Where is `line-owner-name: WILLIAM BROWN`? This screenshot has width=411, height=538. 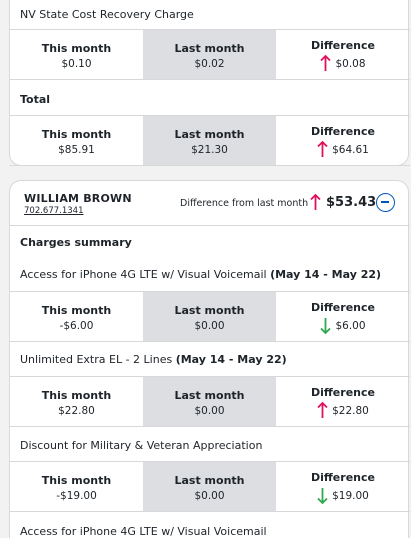
line-owner-name: WILLIAM BROWN is located at coordinates (78, 198).